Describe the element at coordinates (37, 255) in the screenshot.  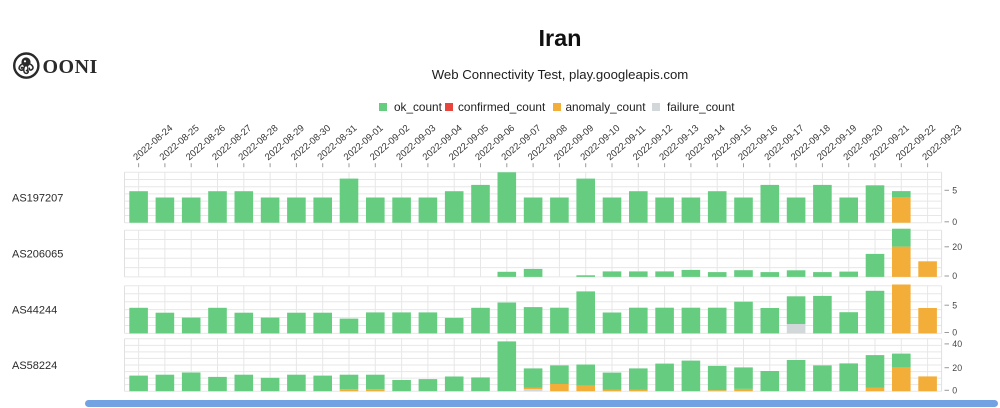
I see `svg-text: AS206065` at that location.